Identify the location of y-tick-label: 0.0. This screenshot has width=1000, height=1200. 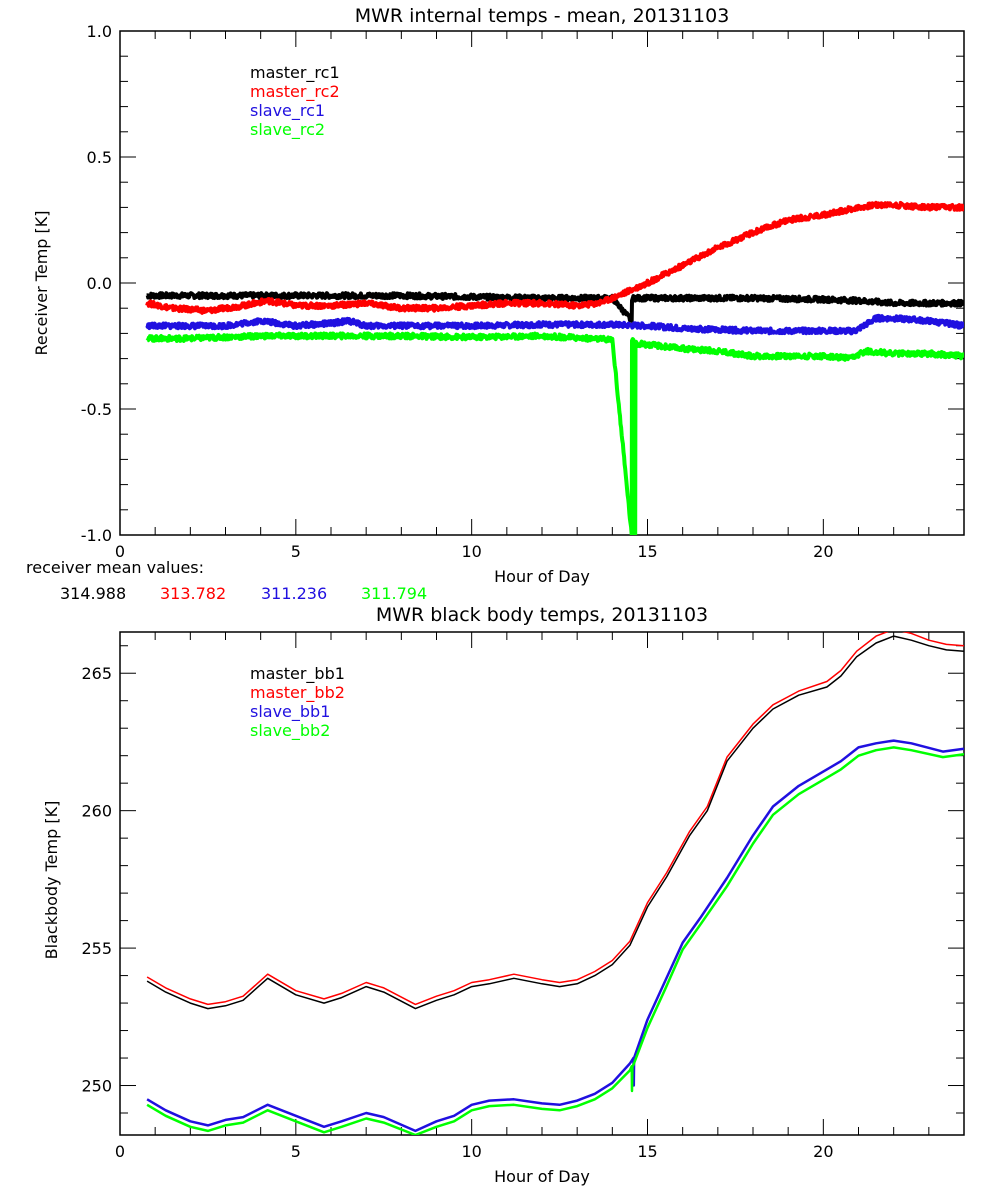
(99, 283).